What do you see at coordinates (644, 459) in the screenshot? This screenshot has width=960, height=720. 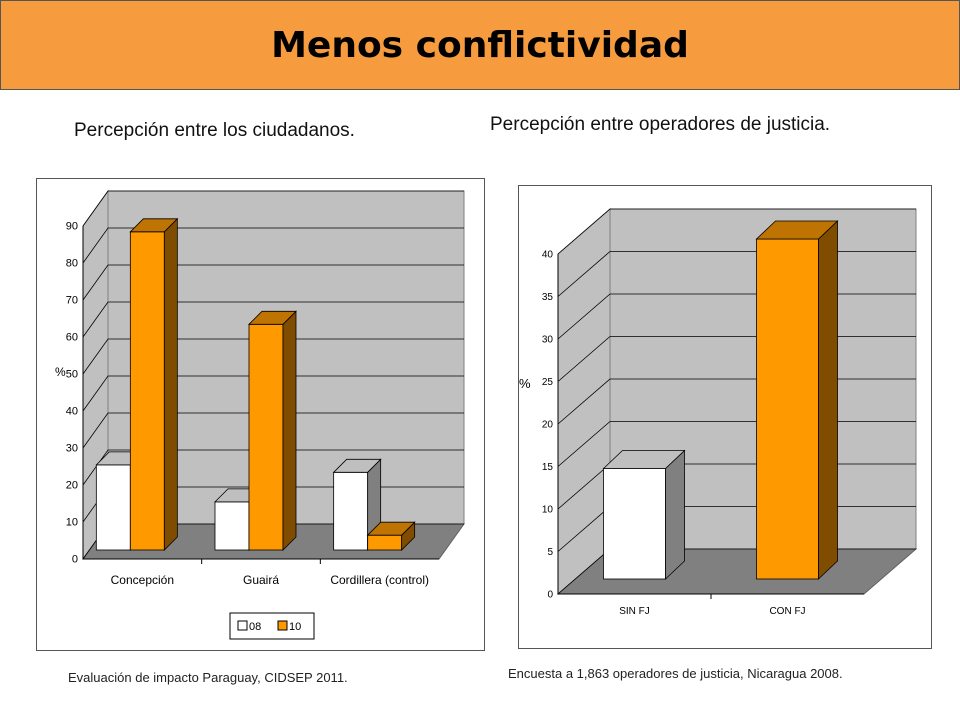 I see `bar-sin-fj-top` at bounding box center [644, 459].